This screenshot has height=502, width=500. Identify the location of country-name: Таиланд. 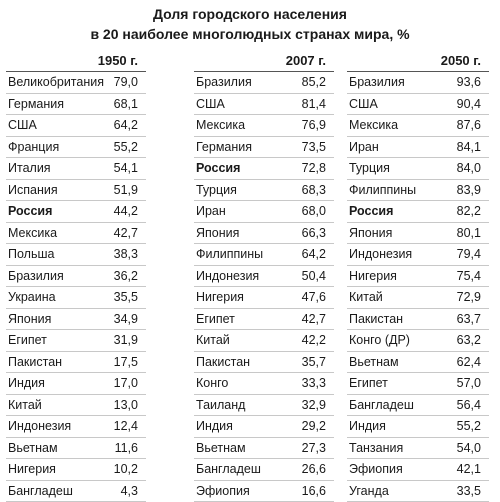
(219, 405).